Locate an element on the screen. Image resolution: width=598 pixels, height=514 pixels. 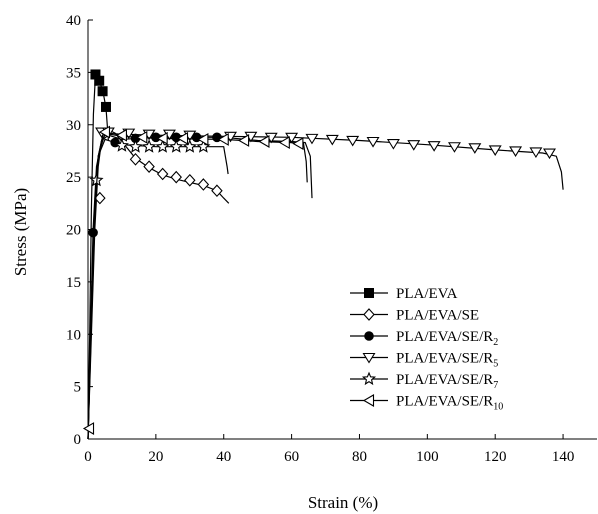
legend-item: PLA/EVA/SE/R7 is located at coordinates (424, 381).